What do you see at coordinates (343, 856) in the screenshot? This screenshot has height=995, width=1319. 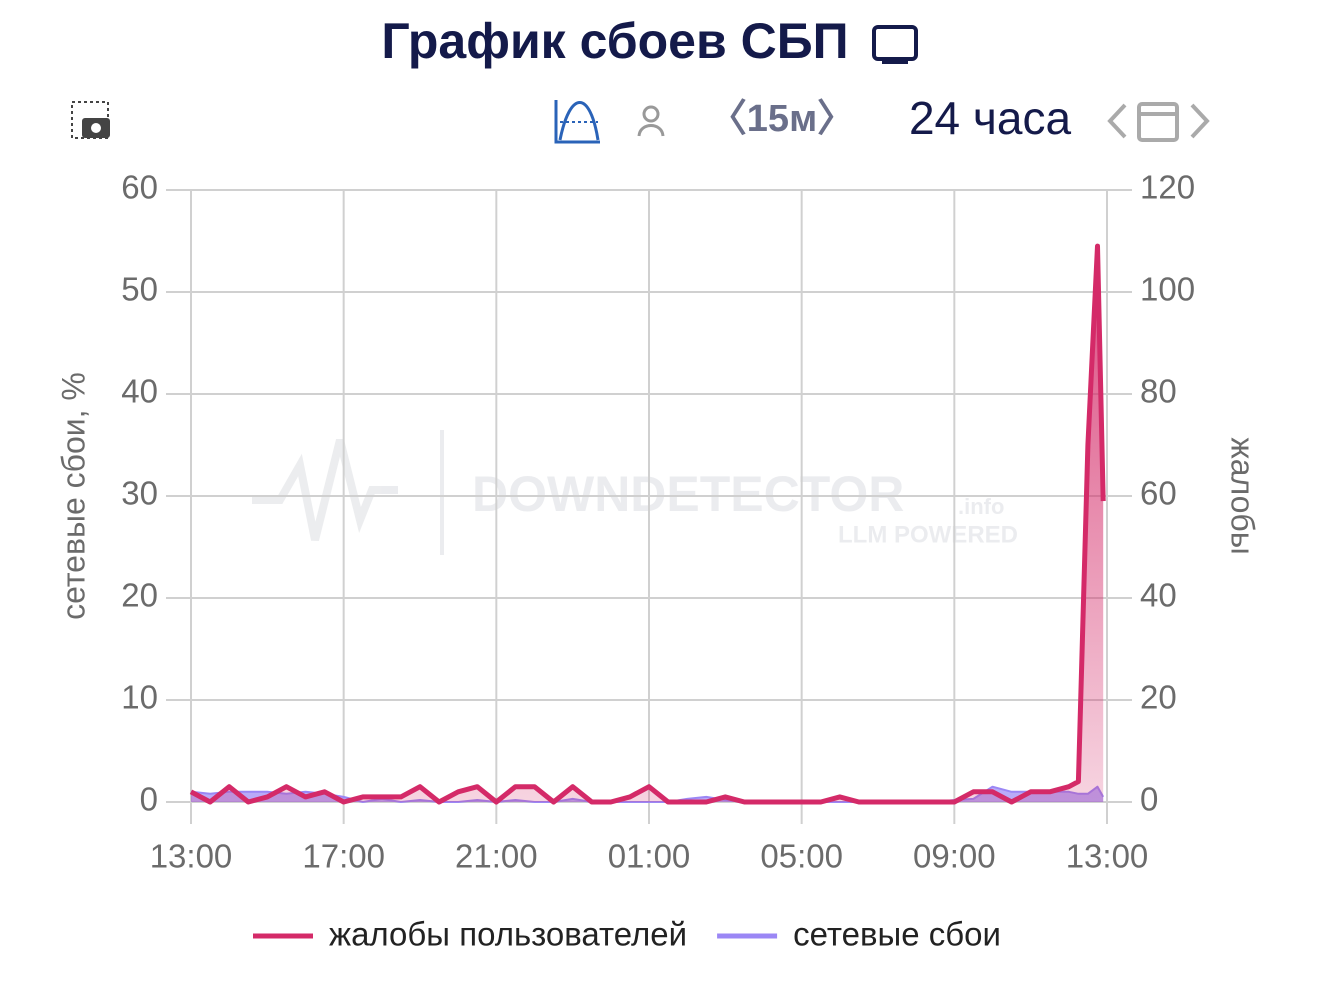 I see `x-tick-label: 17:00` at bounding box center [343, 856].